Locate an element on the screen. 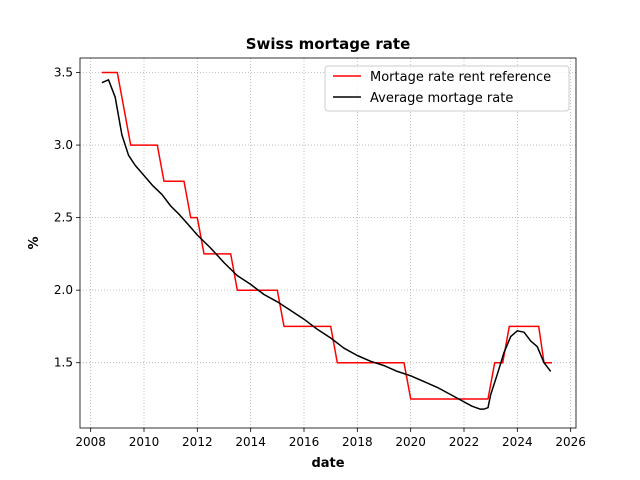  x-tick-label: 2008 is located at coordinates (90, 442).